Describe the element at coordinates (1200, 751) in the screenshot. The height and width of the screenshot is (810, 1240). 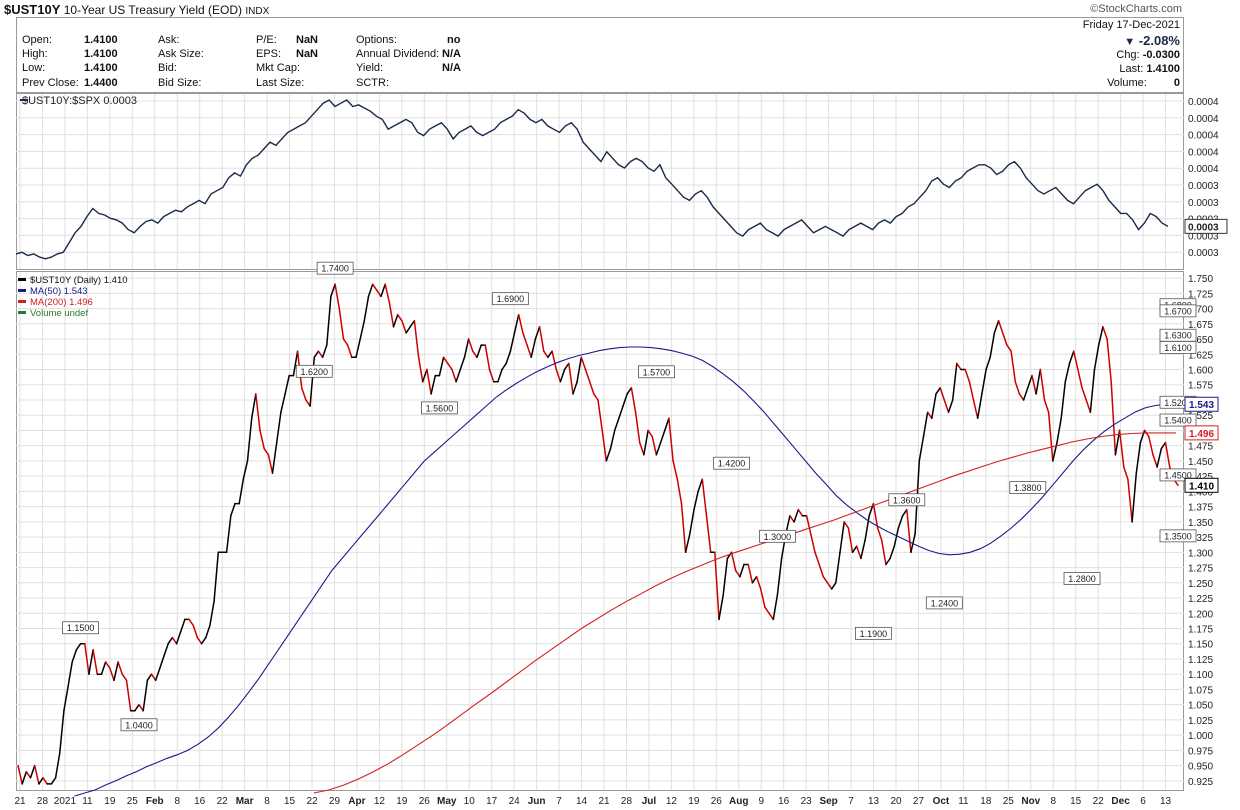
I see `price-y-tick: 0.975` at that location.